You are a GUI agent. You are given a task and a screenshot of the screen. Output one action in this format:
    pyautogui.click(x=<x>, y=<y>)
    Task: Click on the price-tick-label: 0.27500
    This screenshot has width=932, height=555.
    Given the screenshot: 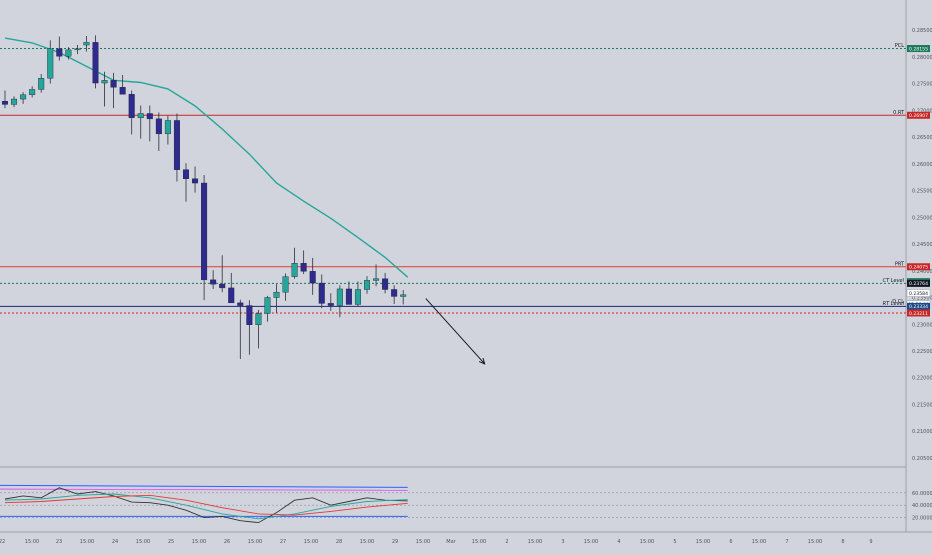 What is the action you would take?
    pyautogui.click(x=922, y=85)
    